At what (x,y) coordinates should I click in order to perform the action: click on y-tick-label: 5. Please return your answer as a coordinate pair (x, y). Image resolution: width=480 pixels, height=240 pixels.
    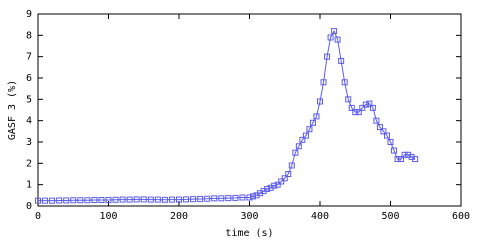
    Looking at the image, I should click on (29, 99).